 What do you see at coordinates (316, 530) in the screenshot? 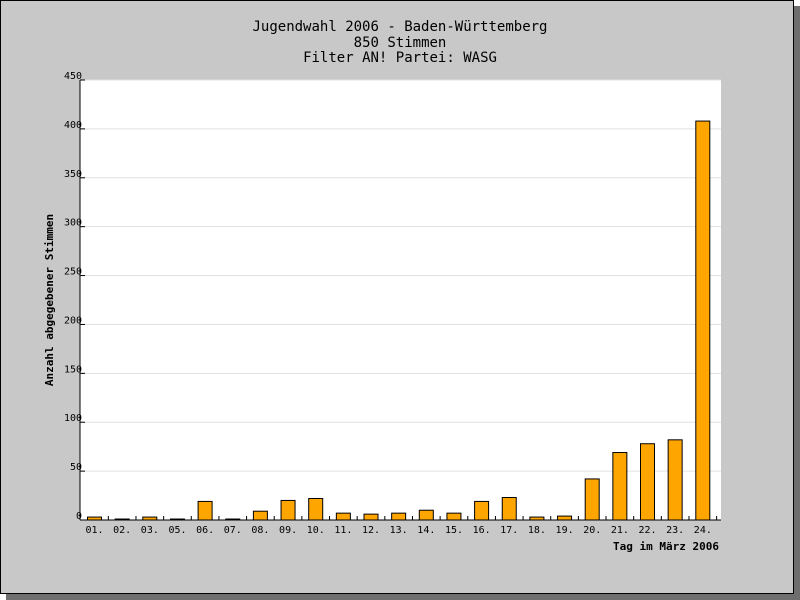
I see `x-tick-label: 10.` at bounding box center [316, 530].